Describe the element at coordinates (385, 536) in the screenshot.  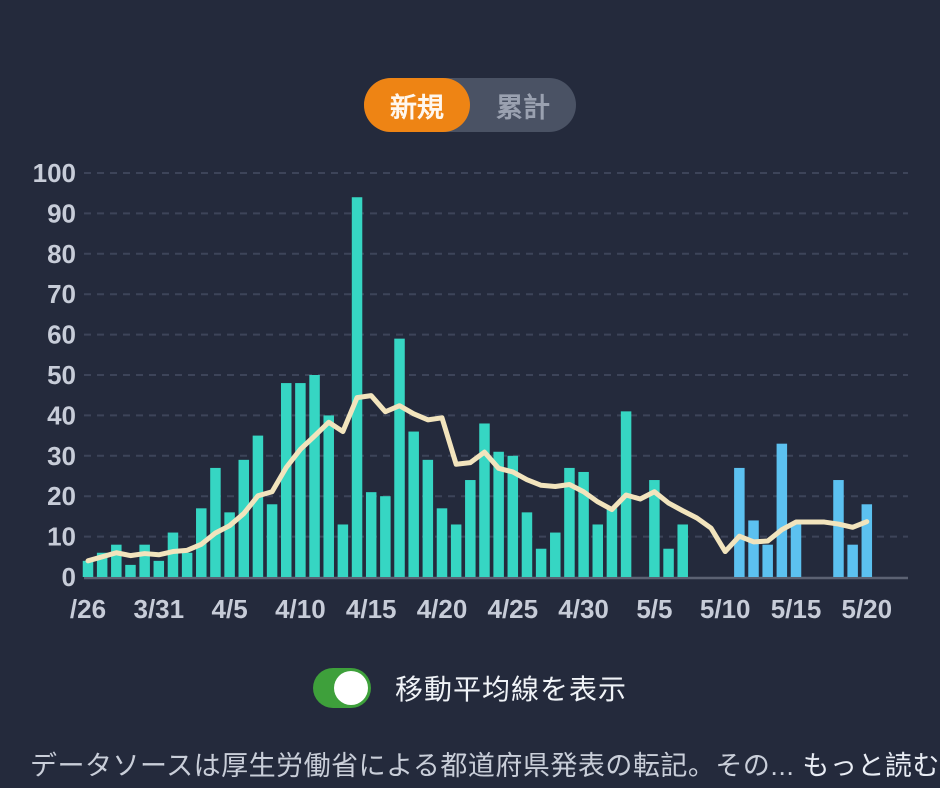
I see `bar-4/16` at that location.